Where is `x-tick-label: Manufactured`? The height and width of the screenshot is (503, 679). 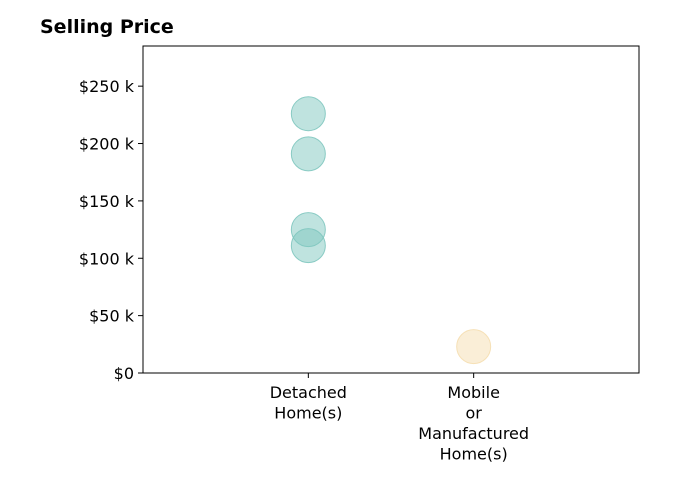
x-tick-label: Manufactured is located at coordinates (473, 433).